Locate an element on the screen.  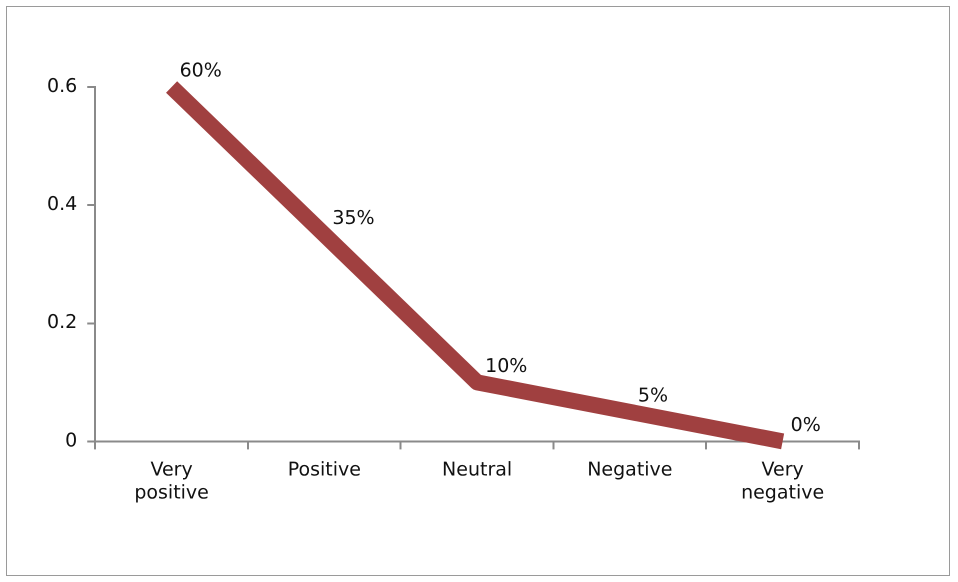
x-tick-label: Negative is located at coordinates (630, 469).